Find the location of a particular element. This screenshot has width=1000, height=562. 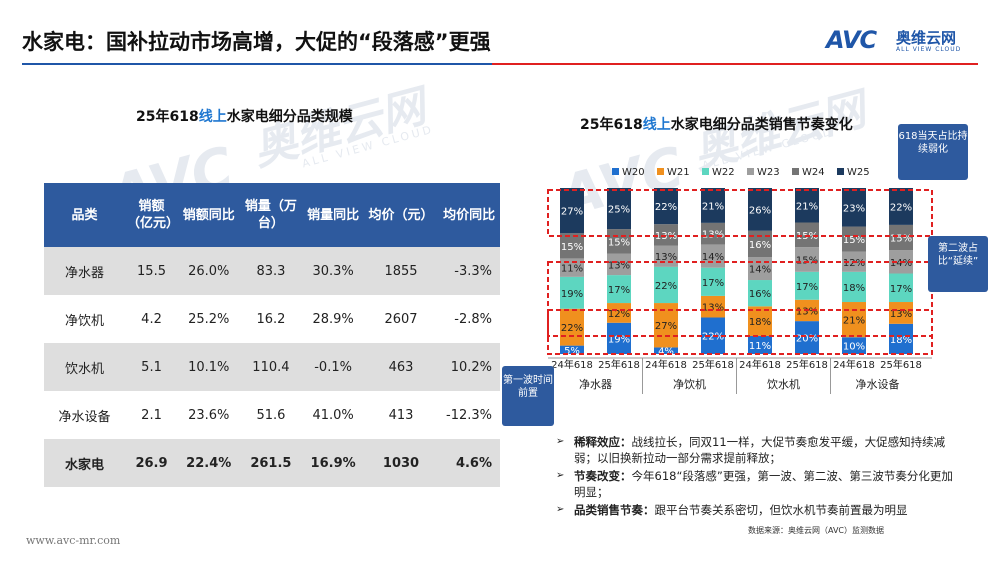

bullet-text: 跟平台节奏关系密切，但饮水机节奏前置最为明显 is located at coordinates (781, 510).